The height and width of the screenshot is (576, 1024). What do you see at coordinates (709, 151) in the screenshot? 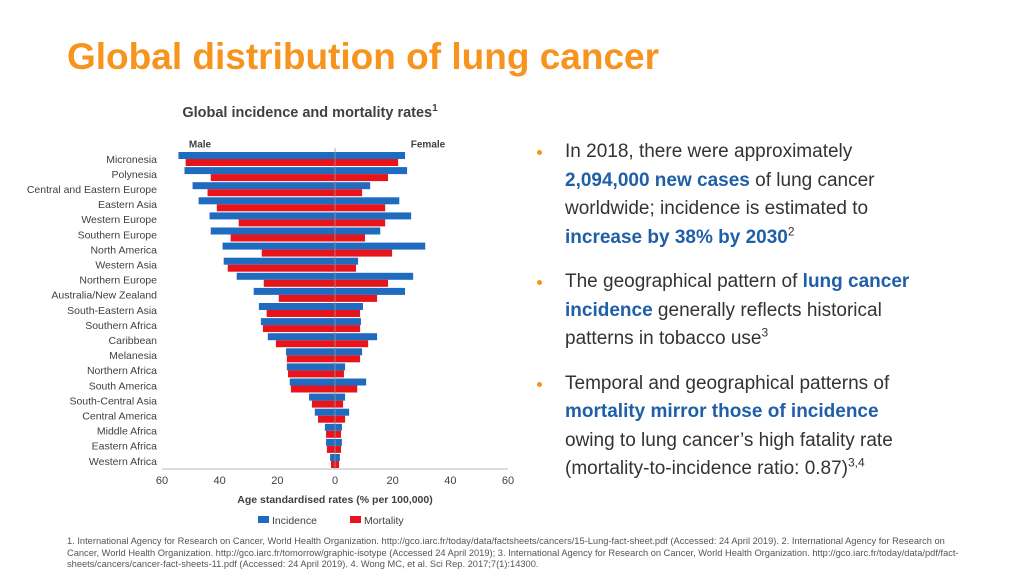
I see `bullet-text: In 2018, there were approximately` at bounding box center [709, 151].